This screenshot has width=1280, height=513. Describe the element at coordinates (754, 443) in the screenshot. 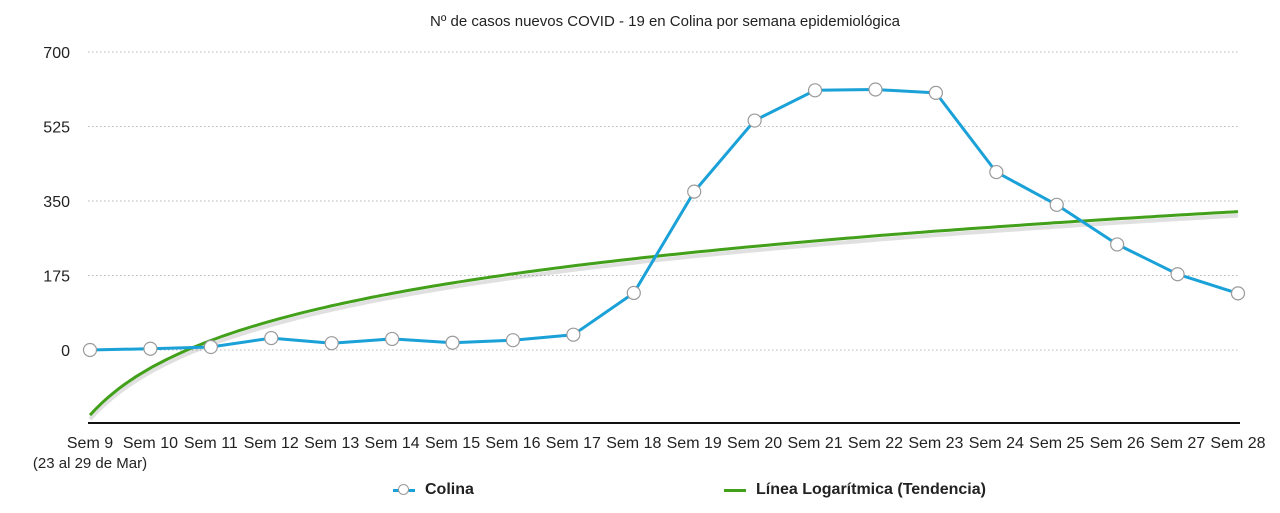

I see `x-tick-label: Sem 20` at that location.